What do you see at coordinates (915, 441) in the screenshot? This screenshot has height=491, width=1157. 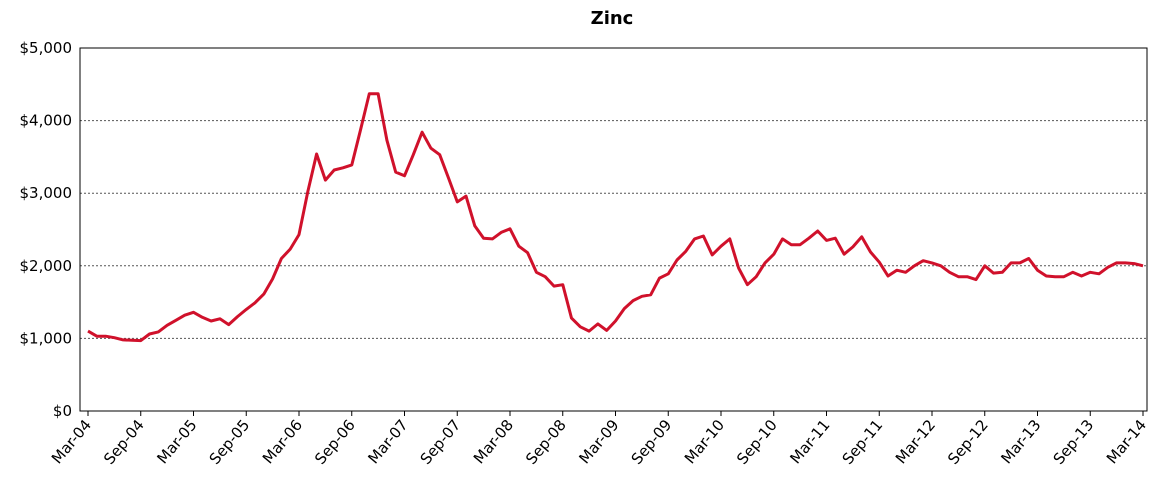 I see `x-tick-label: Mar-12` at bounding box center [915, 441].